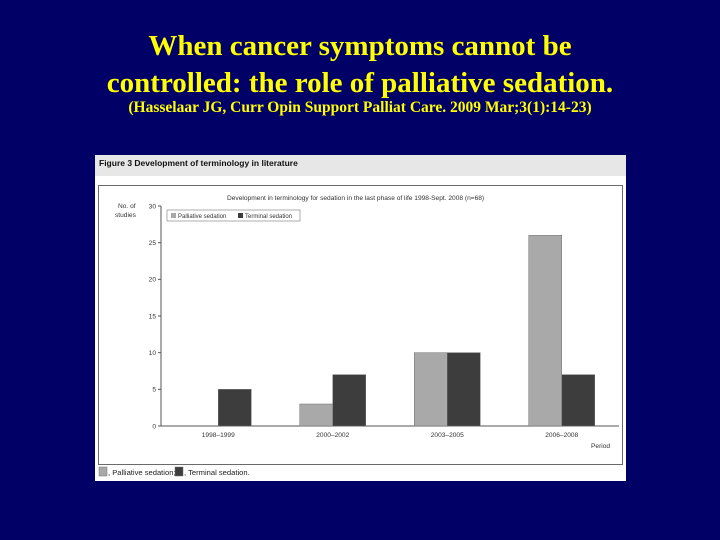 The width and height of the screenshot is (720, 540). I want to click on legend: Palliative sedation Terminal sedation, so click(233, 215).